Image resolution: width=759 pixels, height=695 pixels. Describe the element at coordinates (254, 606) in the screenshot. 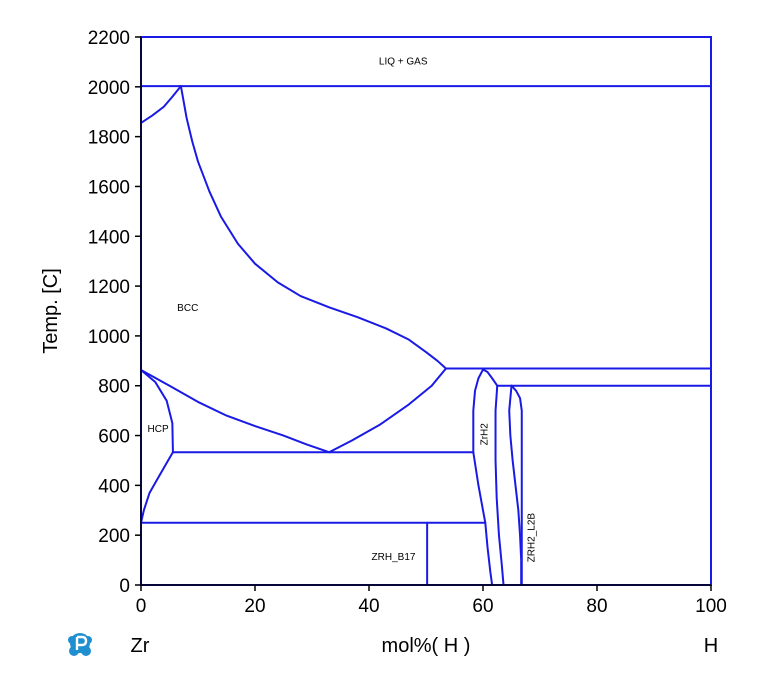

I see `x-tick-label: 20` at that location.